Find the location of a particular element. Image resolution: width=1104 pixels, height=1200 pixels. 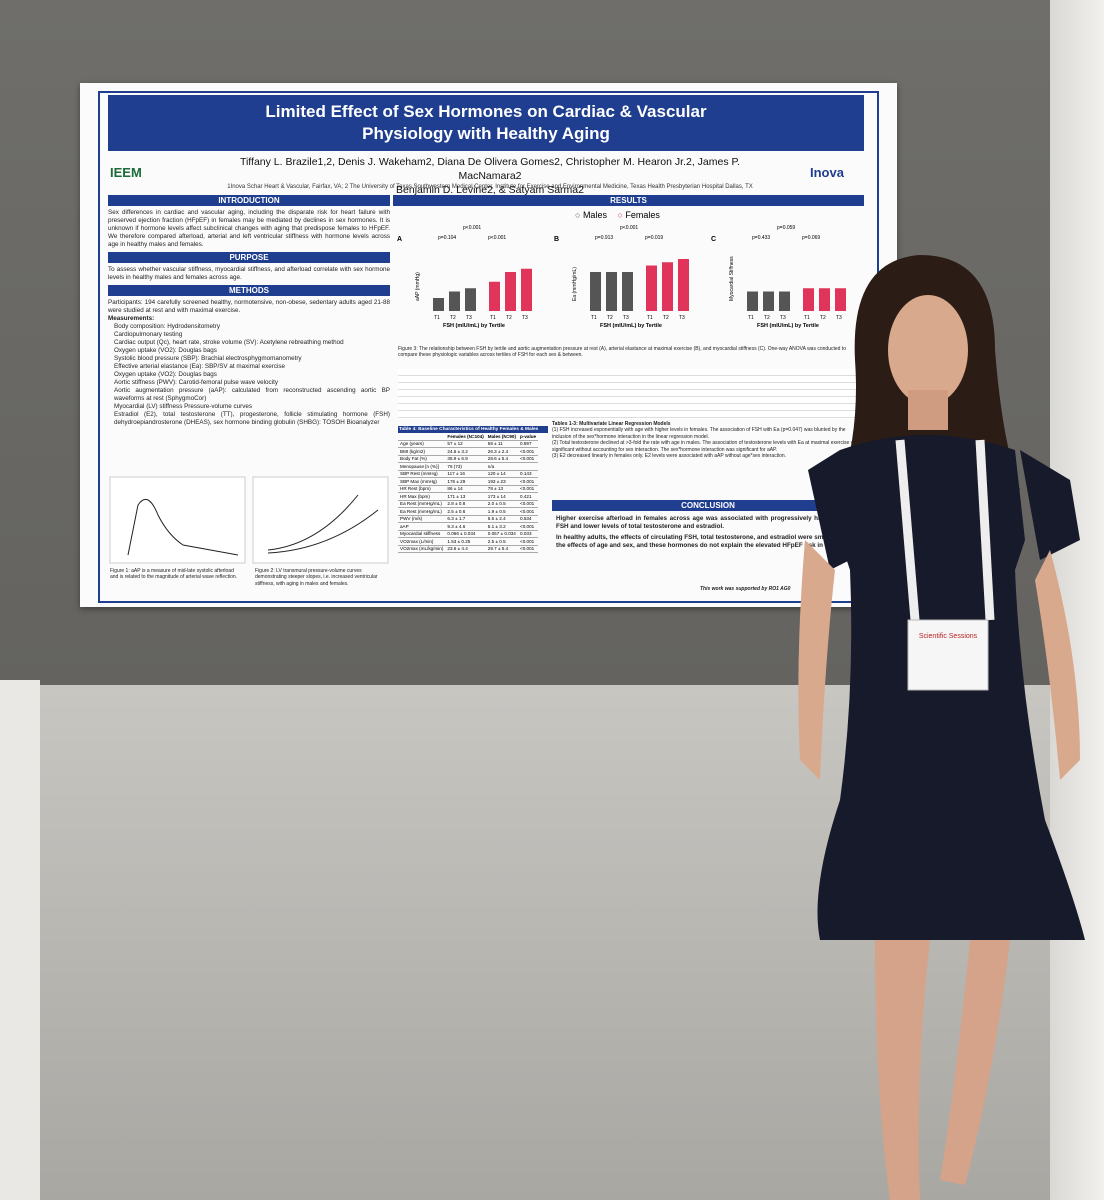

p-value: p=0.069 is located at coordinates (811, 238).